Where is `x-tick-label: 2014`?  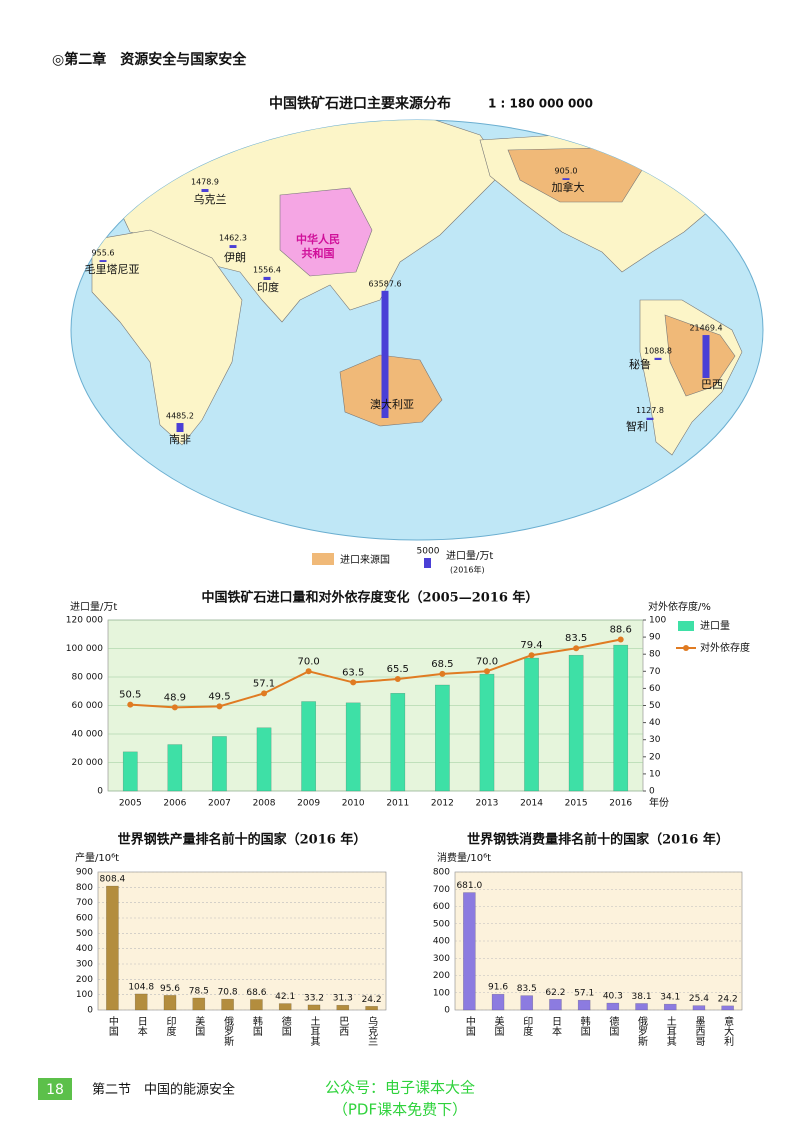 x-tick-label: 2014 is located at coordinates (531, 804).